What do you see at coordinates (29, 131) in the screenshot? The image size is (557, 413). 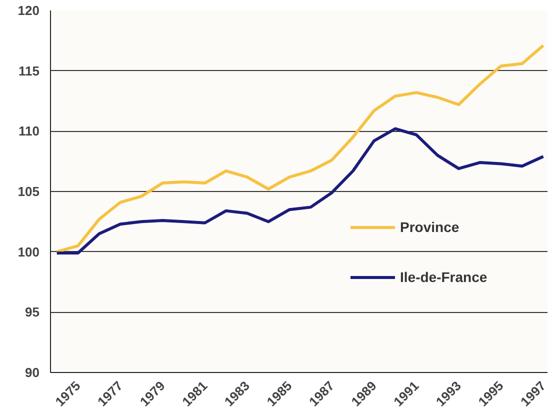 I see `y-tick-label: 110` at bounding box center [29, 131].